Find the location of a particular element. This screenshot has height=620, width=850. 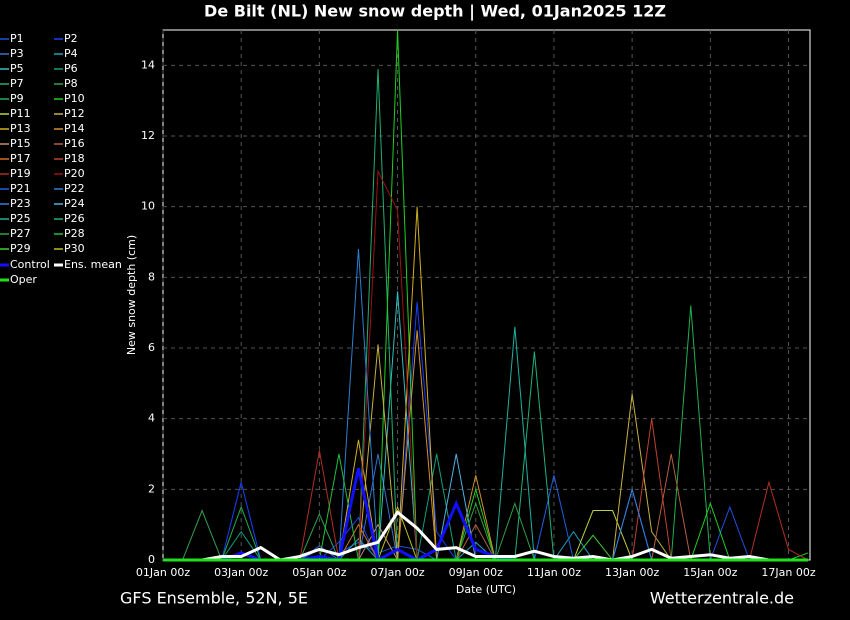

legend-label: P4 is located at coordinates (71, 53).